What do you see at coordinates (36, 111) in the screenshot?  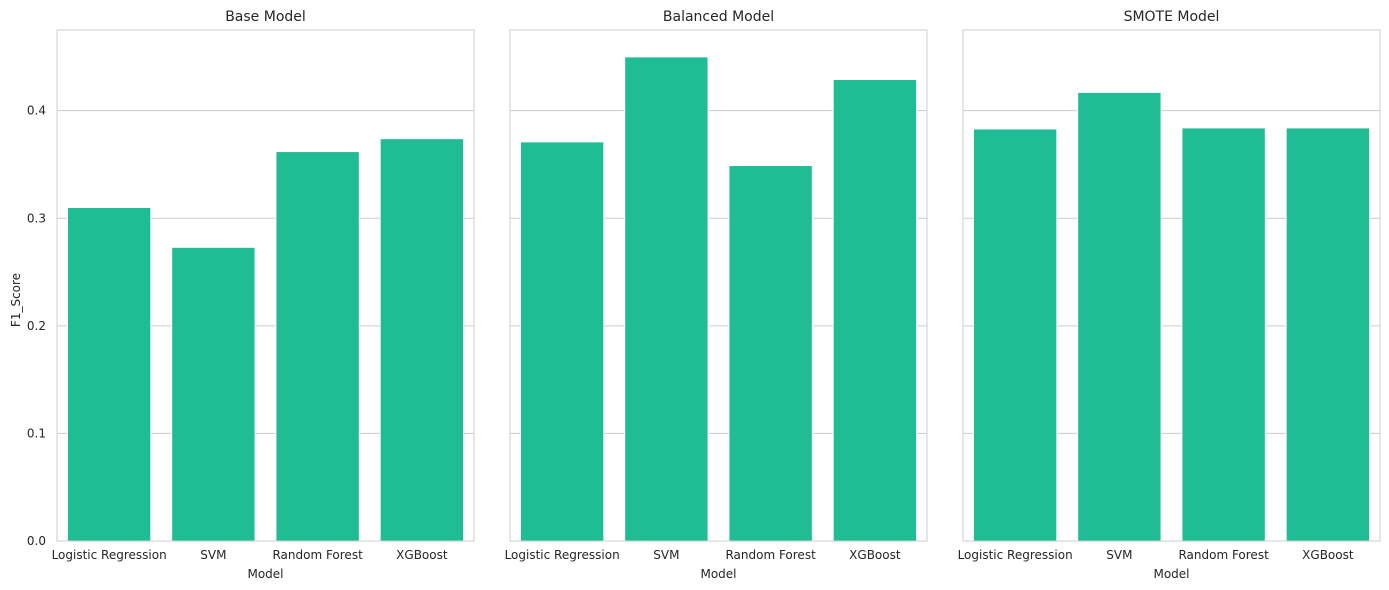 I see `y-tick-label: 0.4` at bounding box center [36, 111].